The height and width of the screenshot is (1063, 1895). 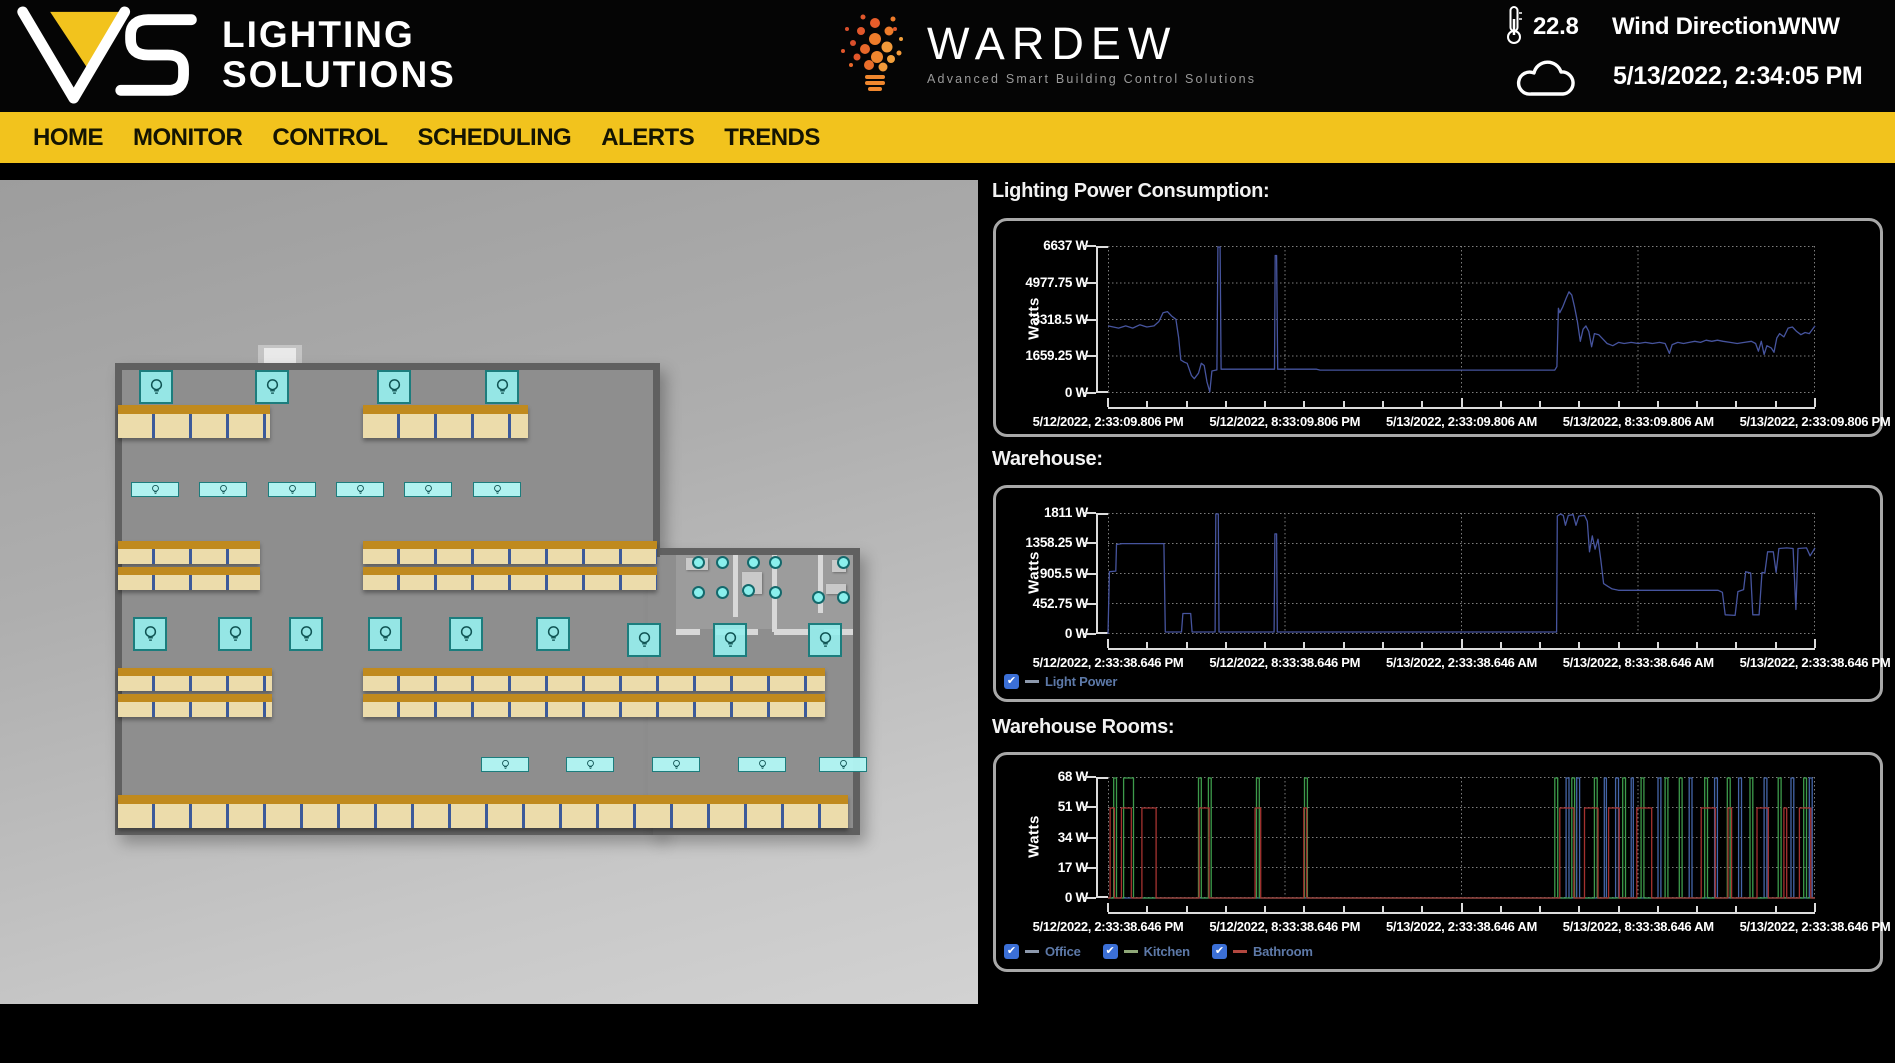 What do you see at coordinates (820, 584) in the screenshot?
I see `room-partition` at bounding box center [820, 584].